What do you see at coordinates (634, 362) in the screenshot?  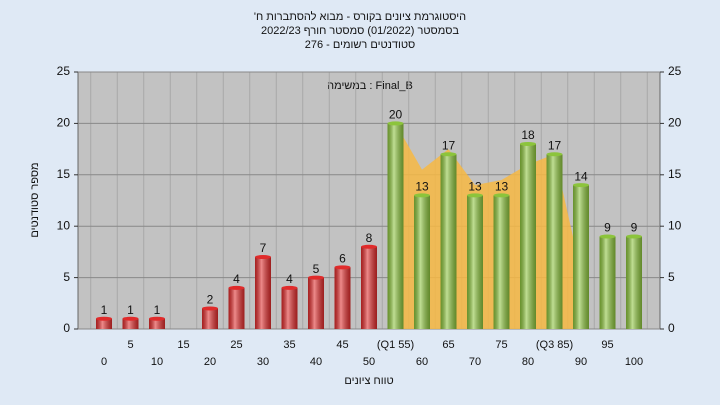 I see `x-tick-label: 100` at bounding box center [634, 362].